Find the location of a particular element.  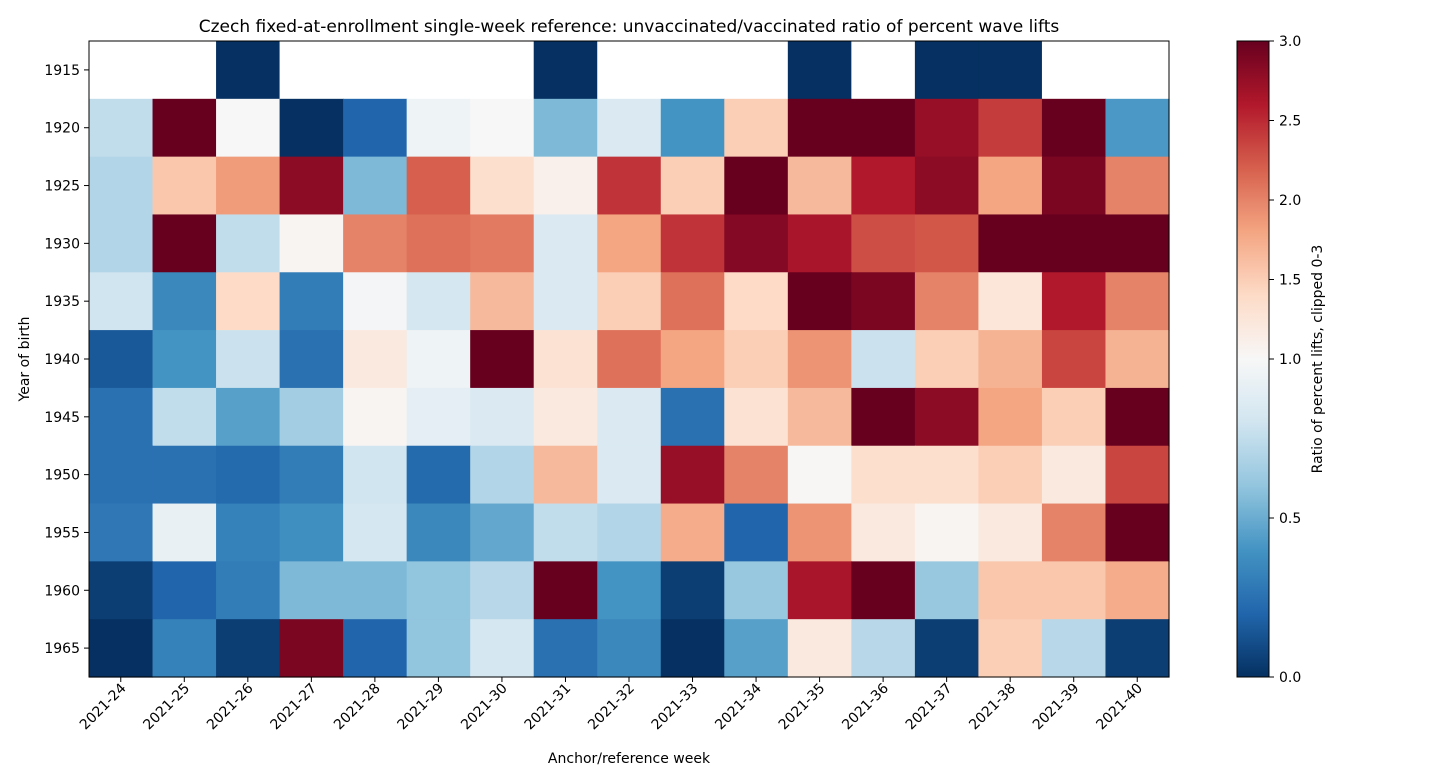

y-tick-label: 1920 is located at coordinates (62, 129).